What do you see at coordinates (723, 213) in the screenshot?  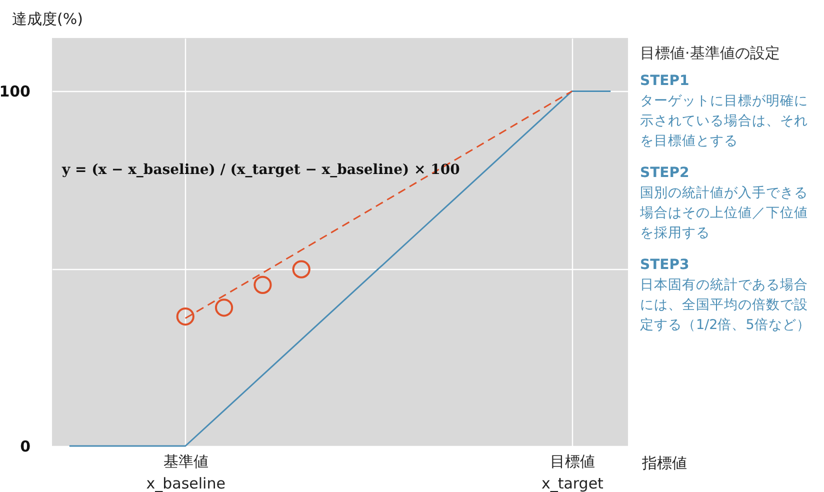 I see `text: 国別の統計値が入手できる場合はその上位値／下位値を採用する` at bounding box center [723, 213].